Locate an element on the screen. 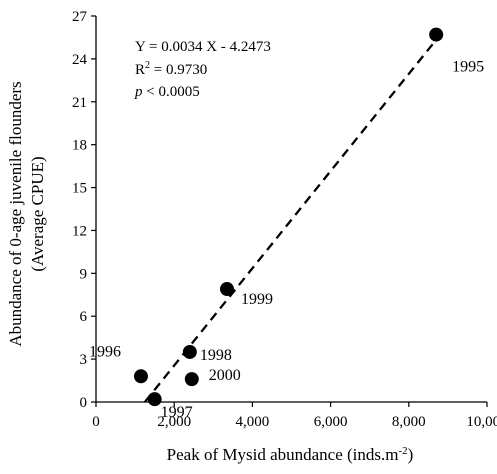 Image resolution: width=497 pixels, height=474 pixels. point-label-1997: 1997 is located at coordinates (177, 412).